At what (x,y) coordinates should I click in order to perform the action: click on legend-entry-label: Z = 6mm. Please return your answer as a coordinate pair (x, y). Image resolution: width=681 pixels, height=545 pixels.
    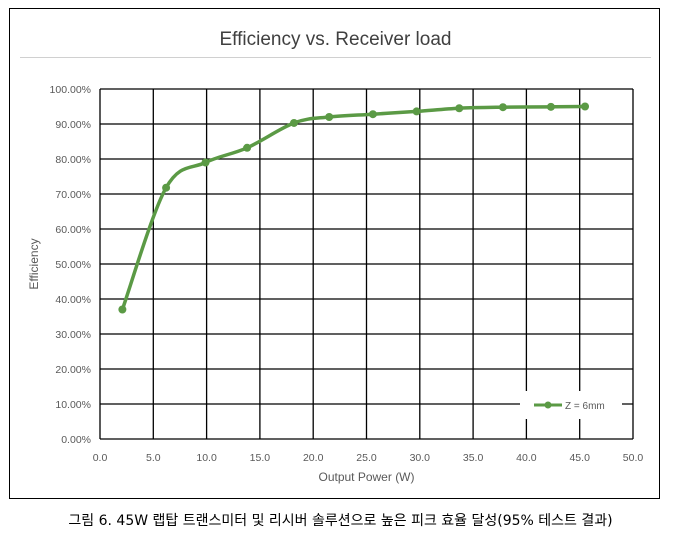
    Looking at the image, I should click on (585, 406).